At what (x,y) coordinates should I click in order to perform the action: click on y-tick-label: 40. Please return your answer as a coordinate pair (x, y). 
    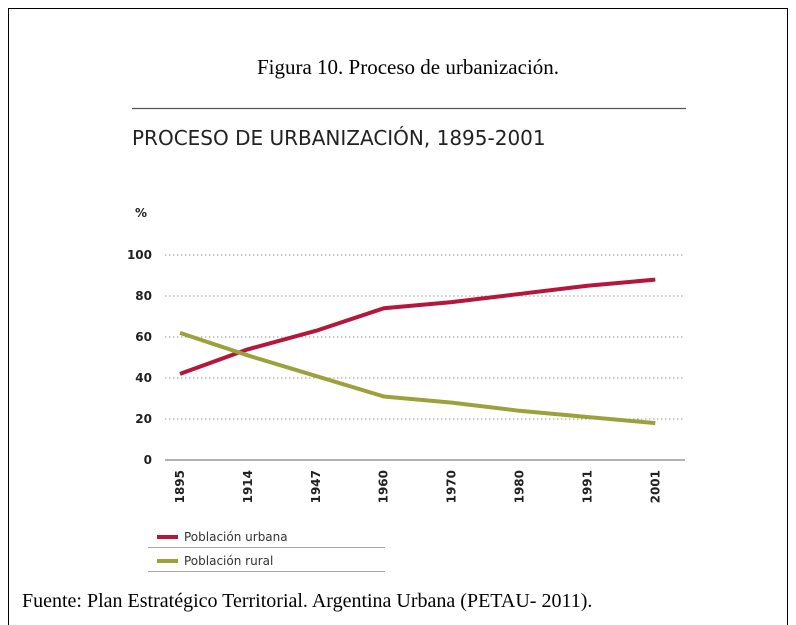
    Looking at the image, I should click on (143, 378).